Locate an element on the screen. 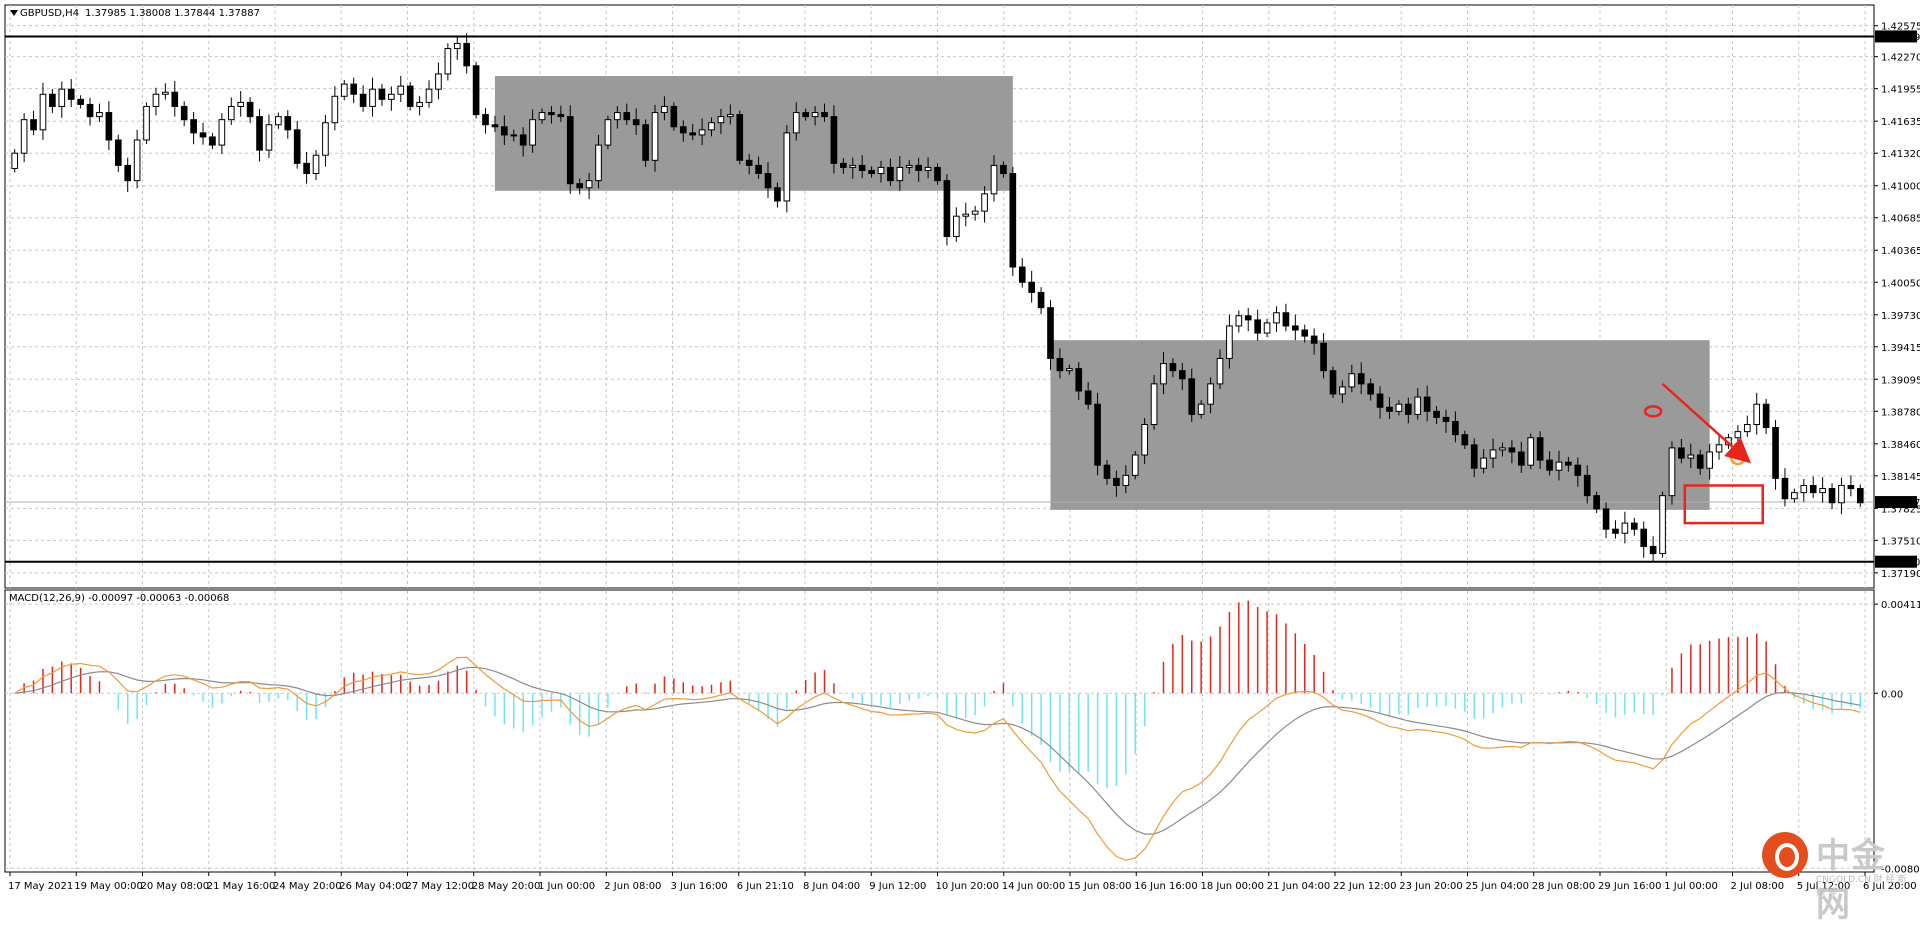 The image size is (1920, 926). time-tick-label: 26 May 04:00 is located at coordinates (373, 886).